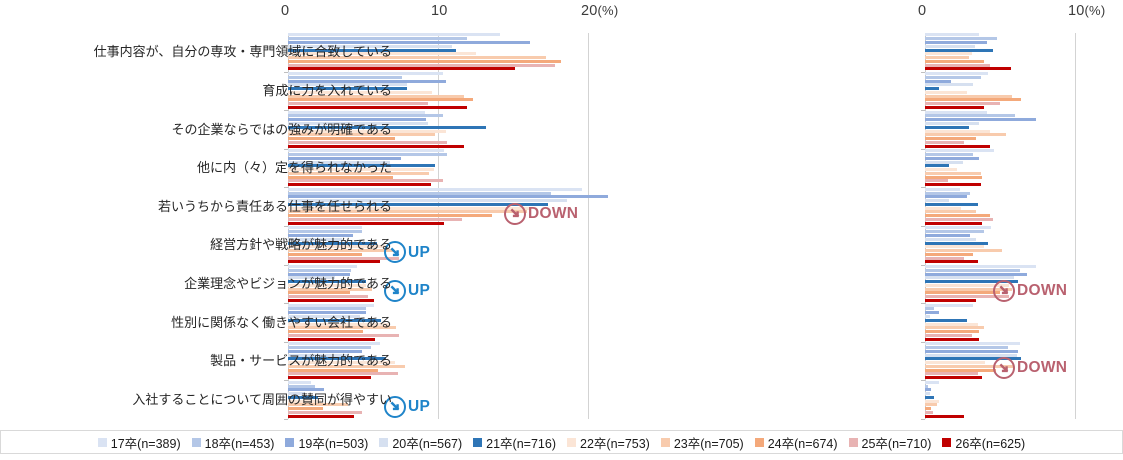 Image resolution: width=1123 pixels, height=460 pixels. I want to click on category-label: 他に内（々）定を得られなかった, so click(294, 168).